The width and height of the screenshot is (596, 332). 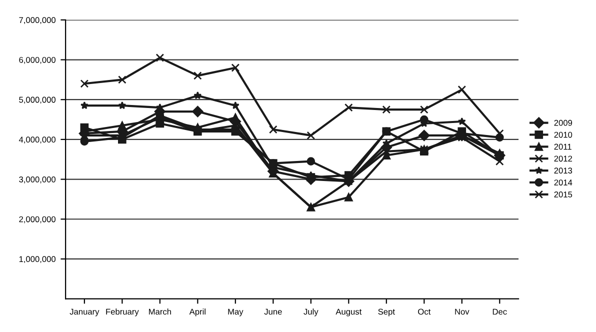 What do you see at coordinates (462, 311) in the screenshot?
I see `x-tick-label: Nov` at bounding box center [462, 311].